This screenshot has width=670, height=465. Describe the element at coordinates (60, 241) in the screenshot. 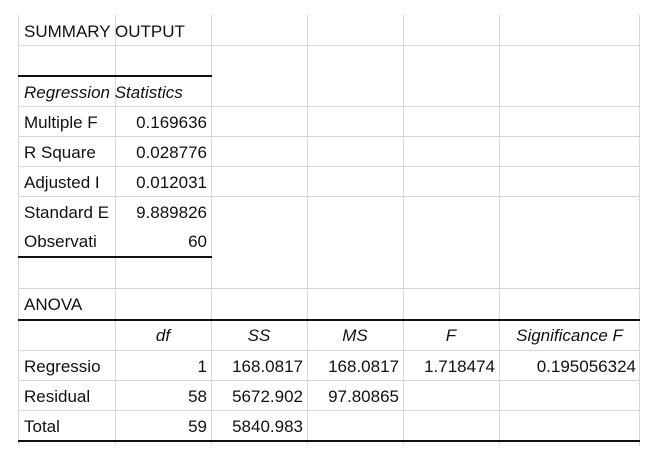

I see `stat-label: Observati` at that location.